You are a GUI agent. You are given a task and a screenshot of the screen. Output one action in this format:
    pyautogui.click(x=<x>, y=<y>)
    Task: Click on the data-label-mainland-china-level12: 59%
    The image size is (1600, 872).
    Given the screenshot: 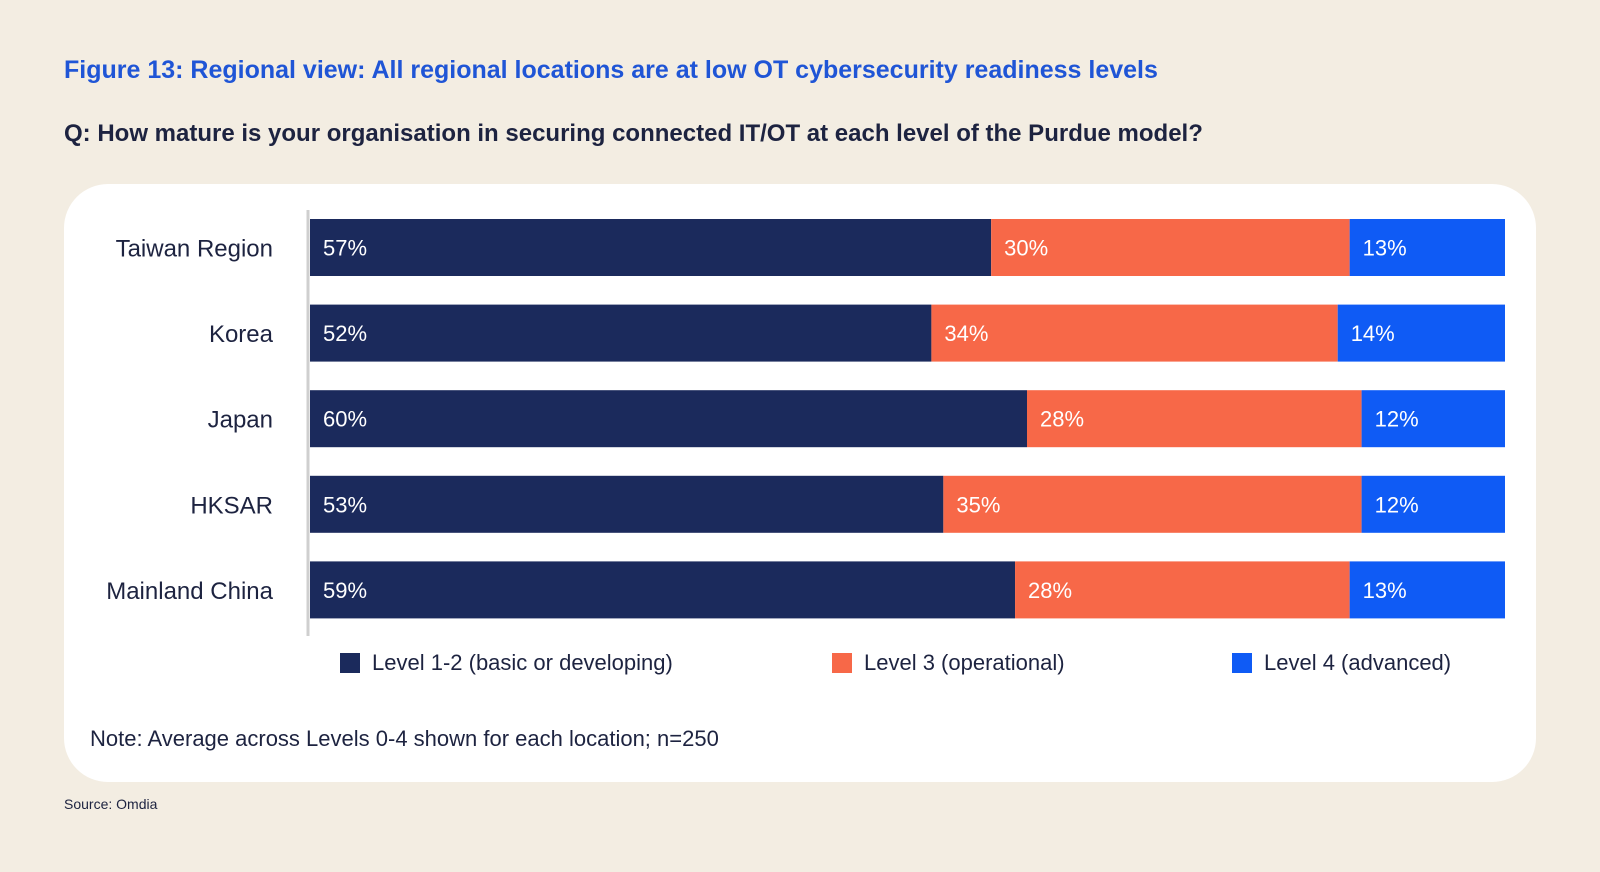 What is the action you would take?
    pyautogui.click(x=345, y=590)
    